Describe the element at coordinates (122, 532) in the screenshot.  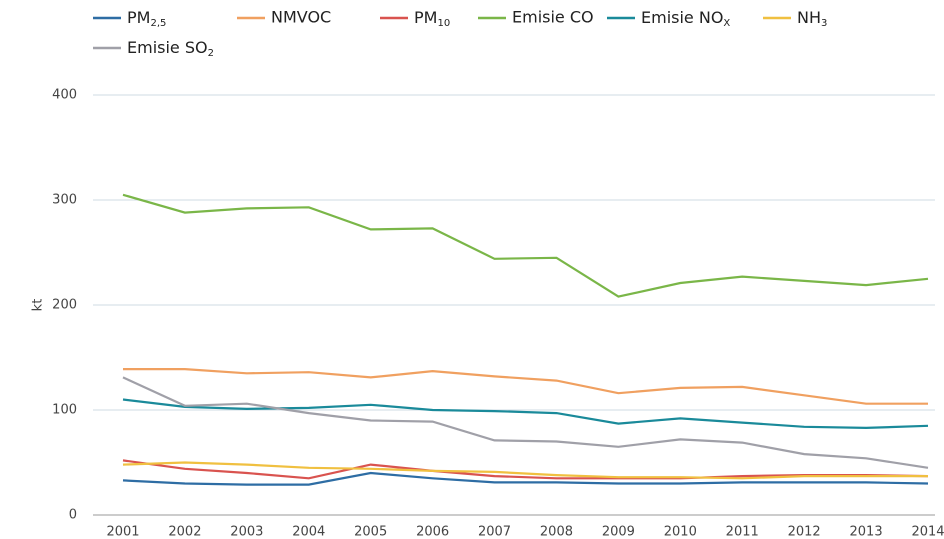
I see `x-tick-label: 2001` at that location.